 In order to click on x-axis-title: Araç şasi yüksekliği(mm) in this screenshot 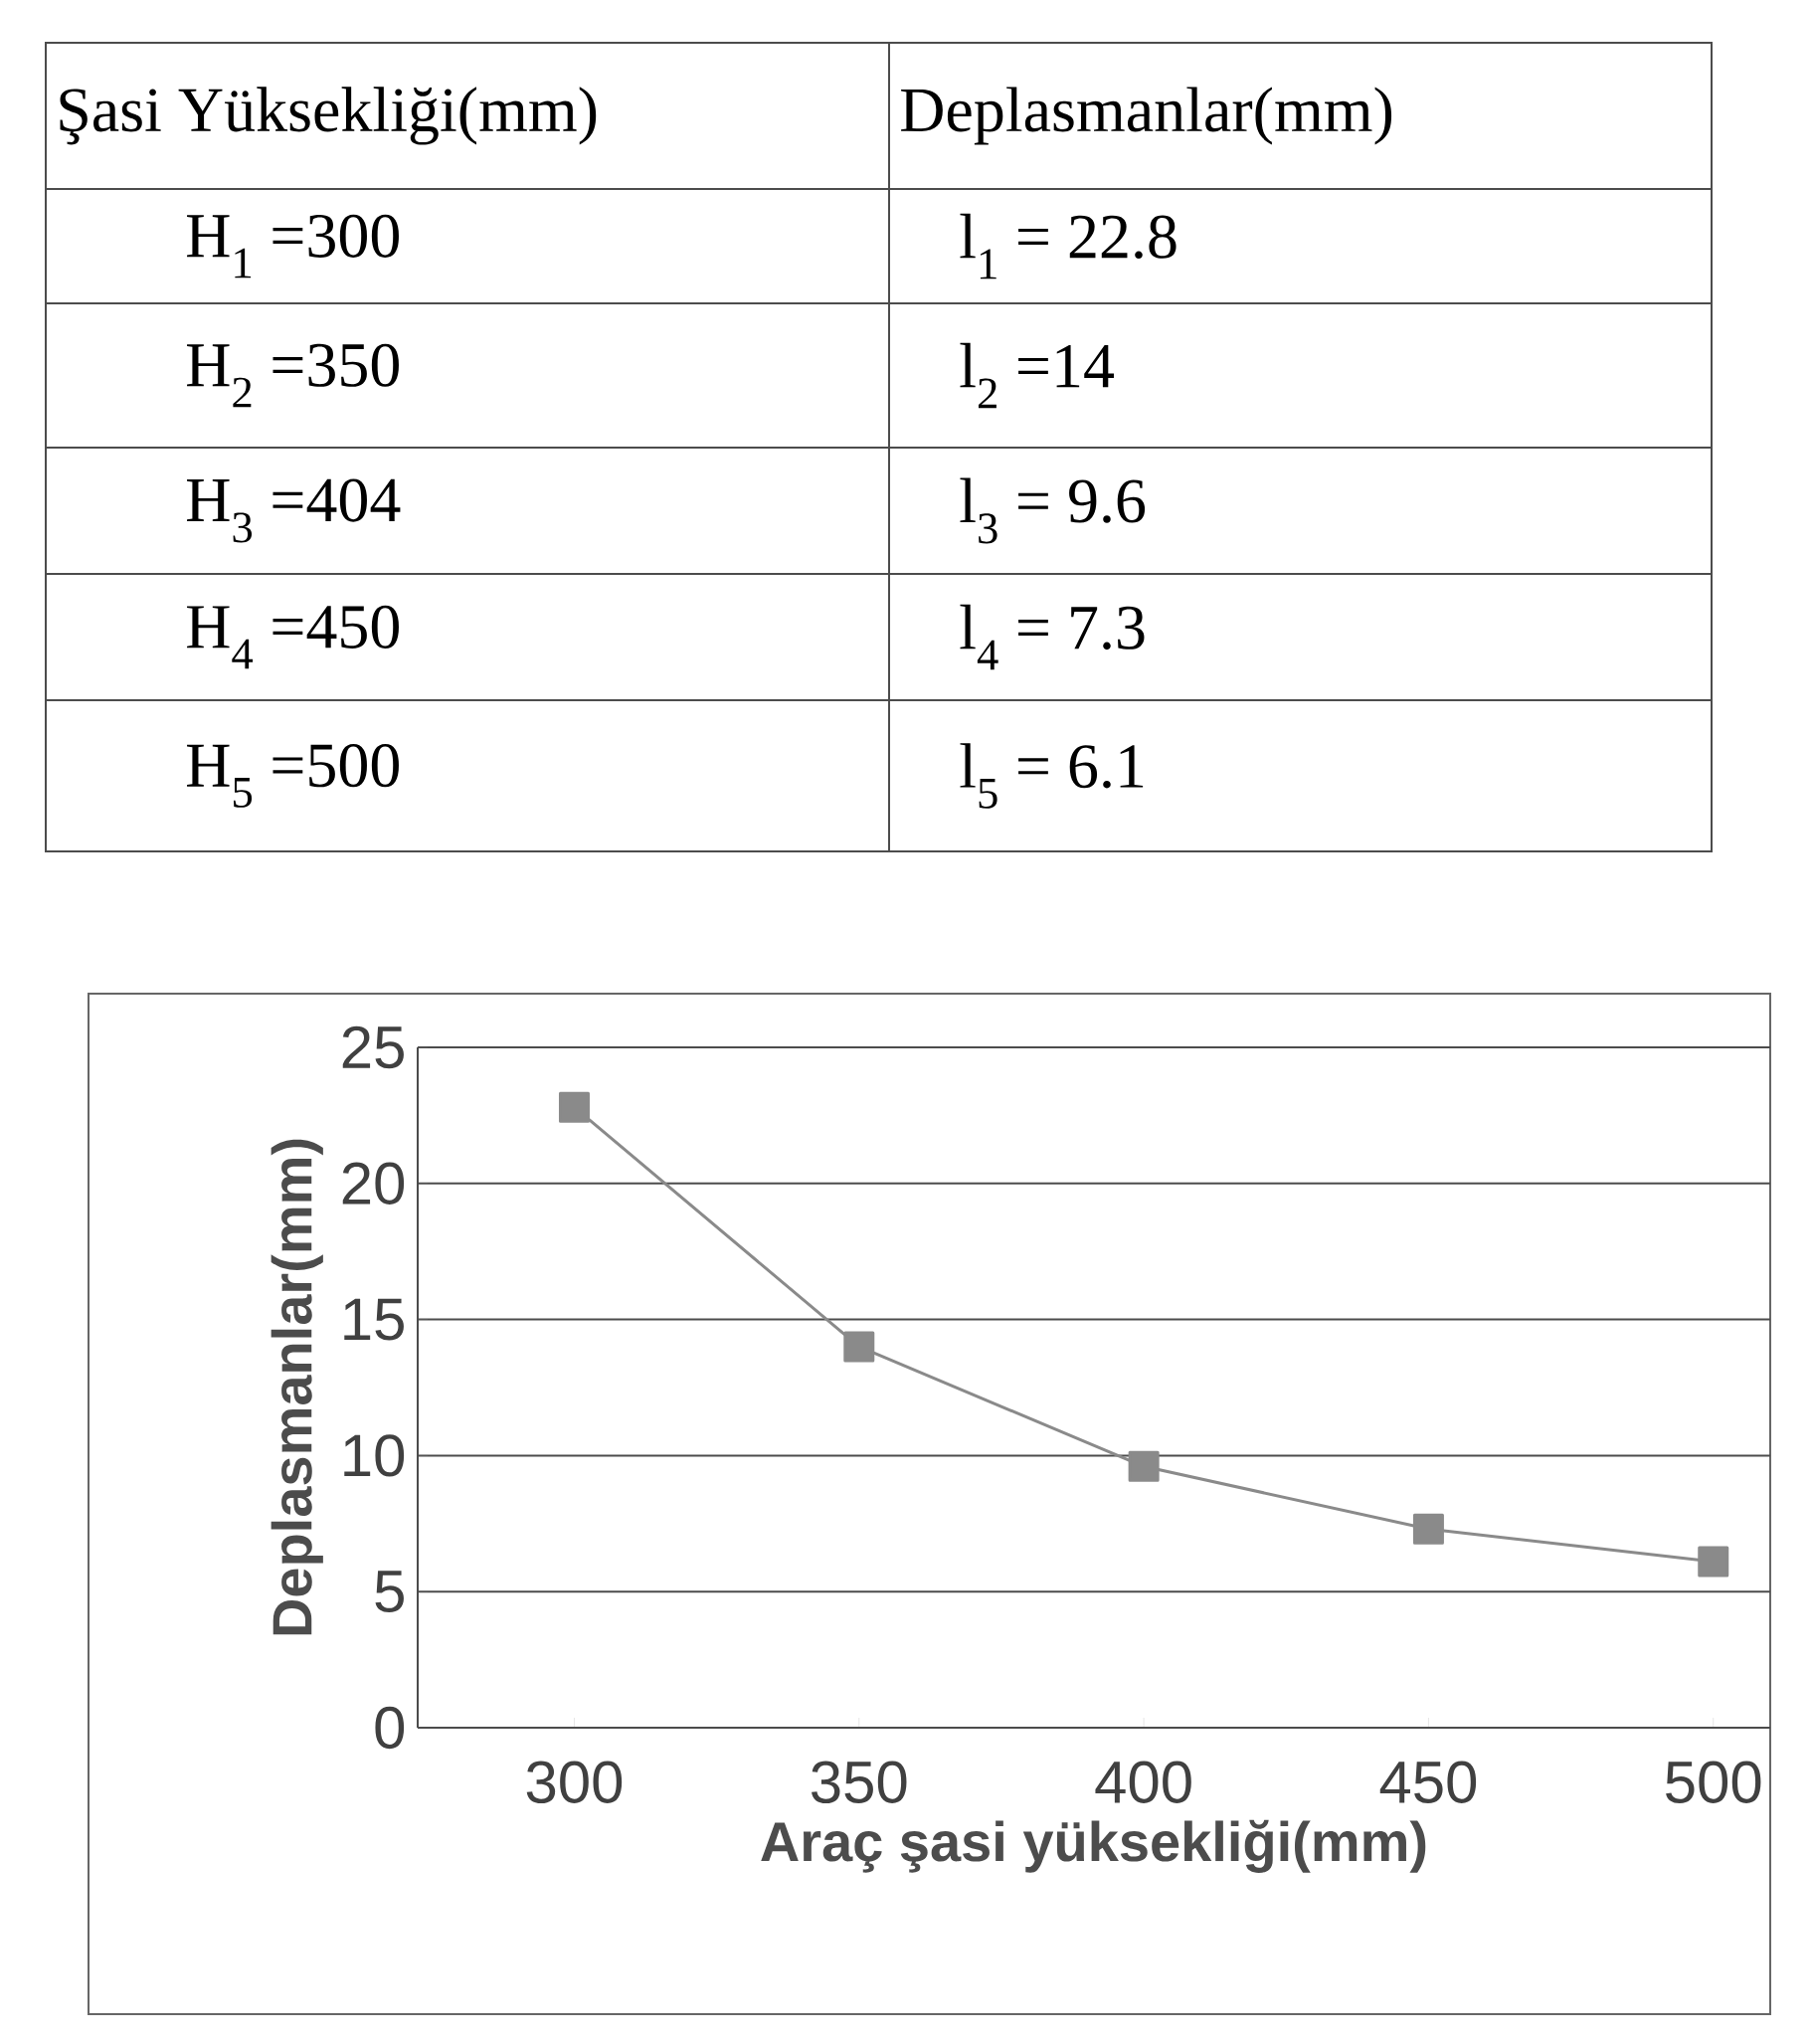, I will do `click(1093, 1846)`.